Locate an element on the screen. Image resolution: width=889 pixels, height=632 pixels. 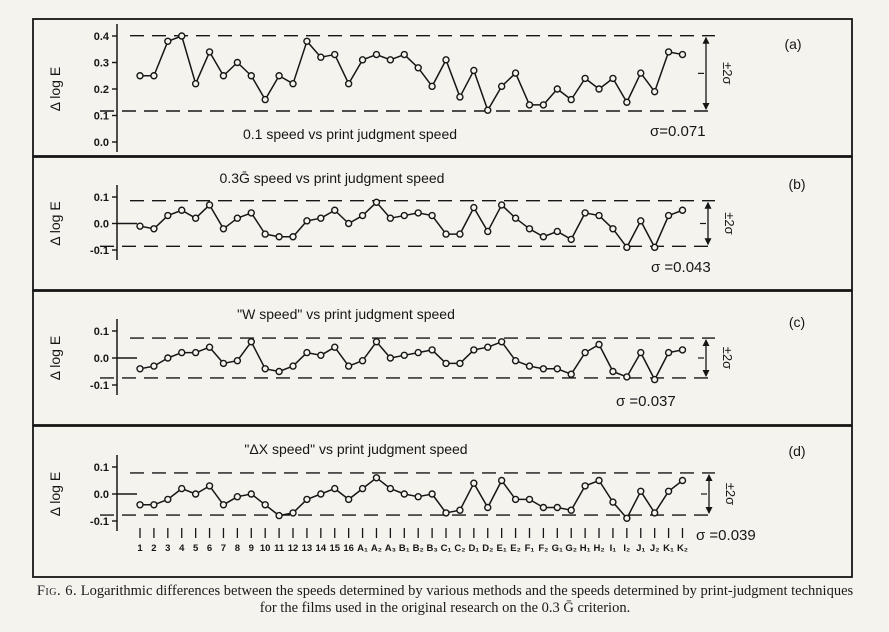
x-tick-label: 3 is located at coordinates (167, 548).